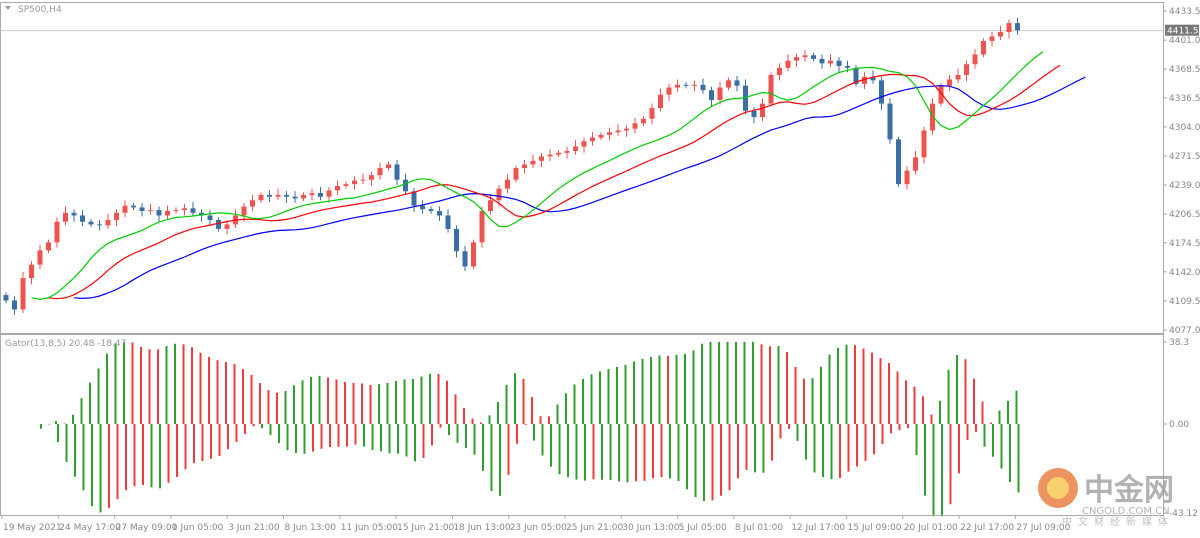 Image resolution: width=1200 pixels, height=538 pixels. What do you see at coordinates (198, 528) in the screenshot?
I see `x-tick-label: 1 Jun 05:00` at bounding box center [198, 528].